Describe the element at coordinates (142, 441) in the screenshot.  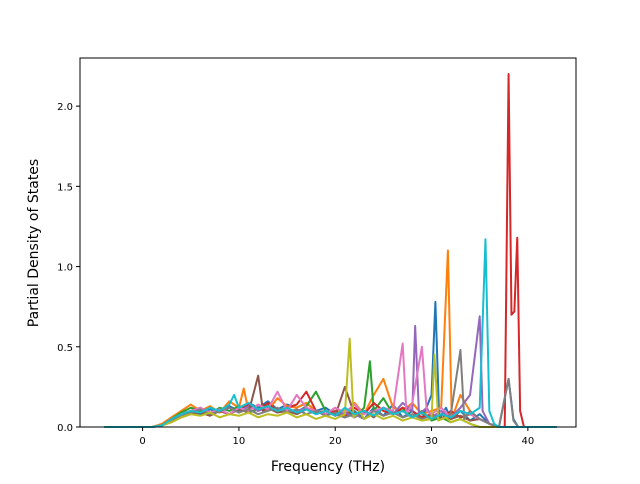
I see `x-tick-label: 0` at that location.